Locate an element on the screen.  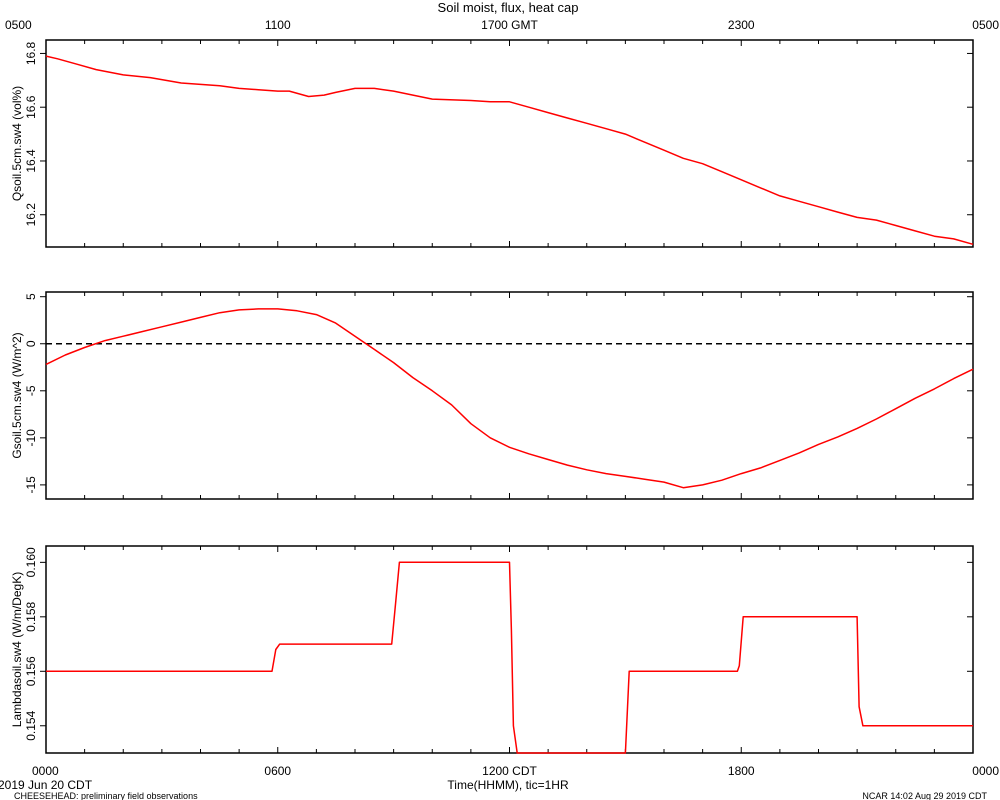
bottom-tick-label: 1800 is located at coordinates (741, 771).